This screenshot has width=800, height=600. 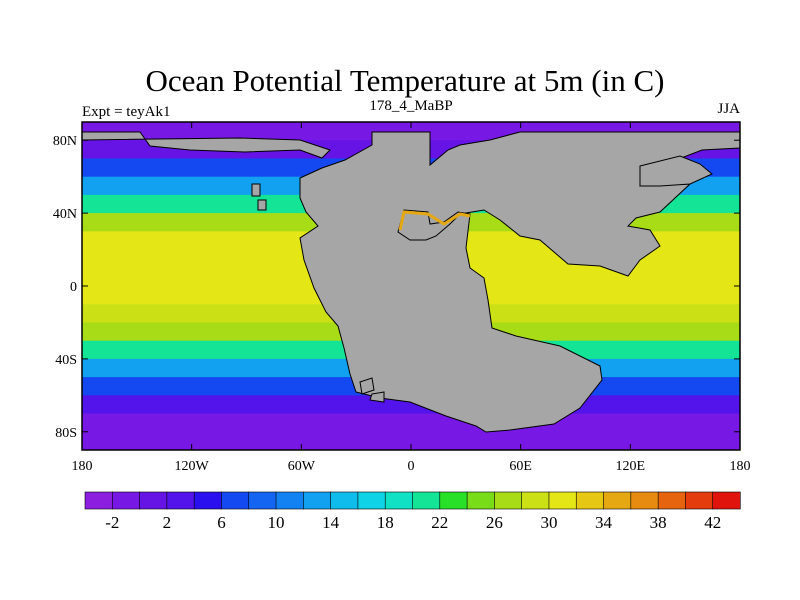 I want to click on season-label: JJA, so click(x=728, y=109).